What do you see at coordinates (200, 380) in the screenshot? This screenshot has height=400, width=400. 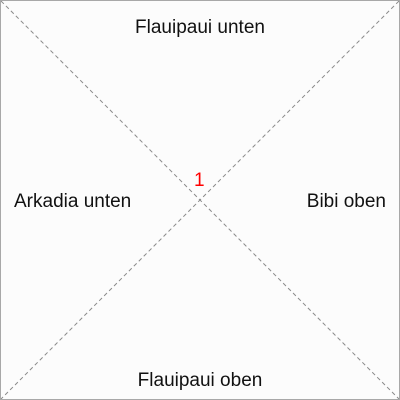 I see `label-bottom: Flauipaui oben` at bounding box center [200, 380].